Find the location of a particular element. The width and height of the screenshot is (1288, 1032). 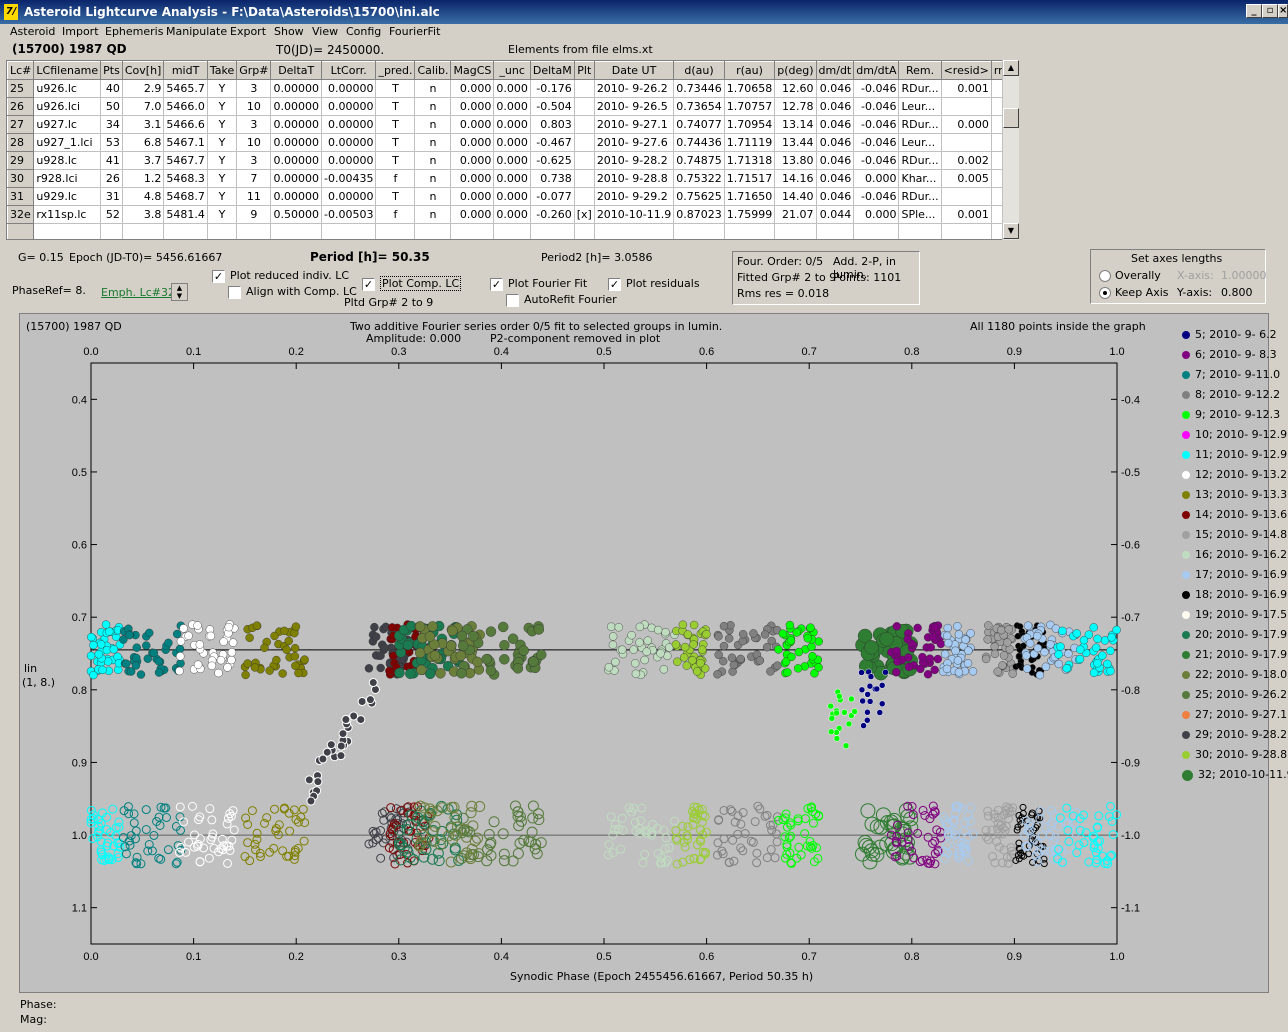

table-cell: 2010- 9-27.6 is located at coordinates (634, 142).